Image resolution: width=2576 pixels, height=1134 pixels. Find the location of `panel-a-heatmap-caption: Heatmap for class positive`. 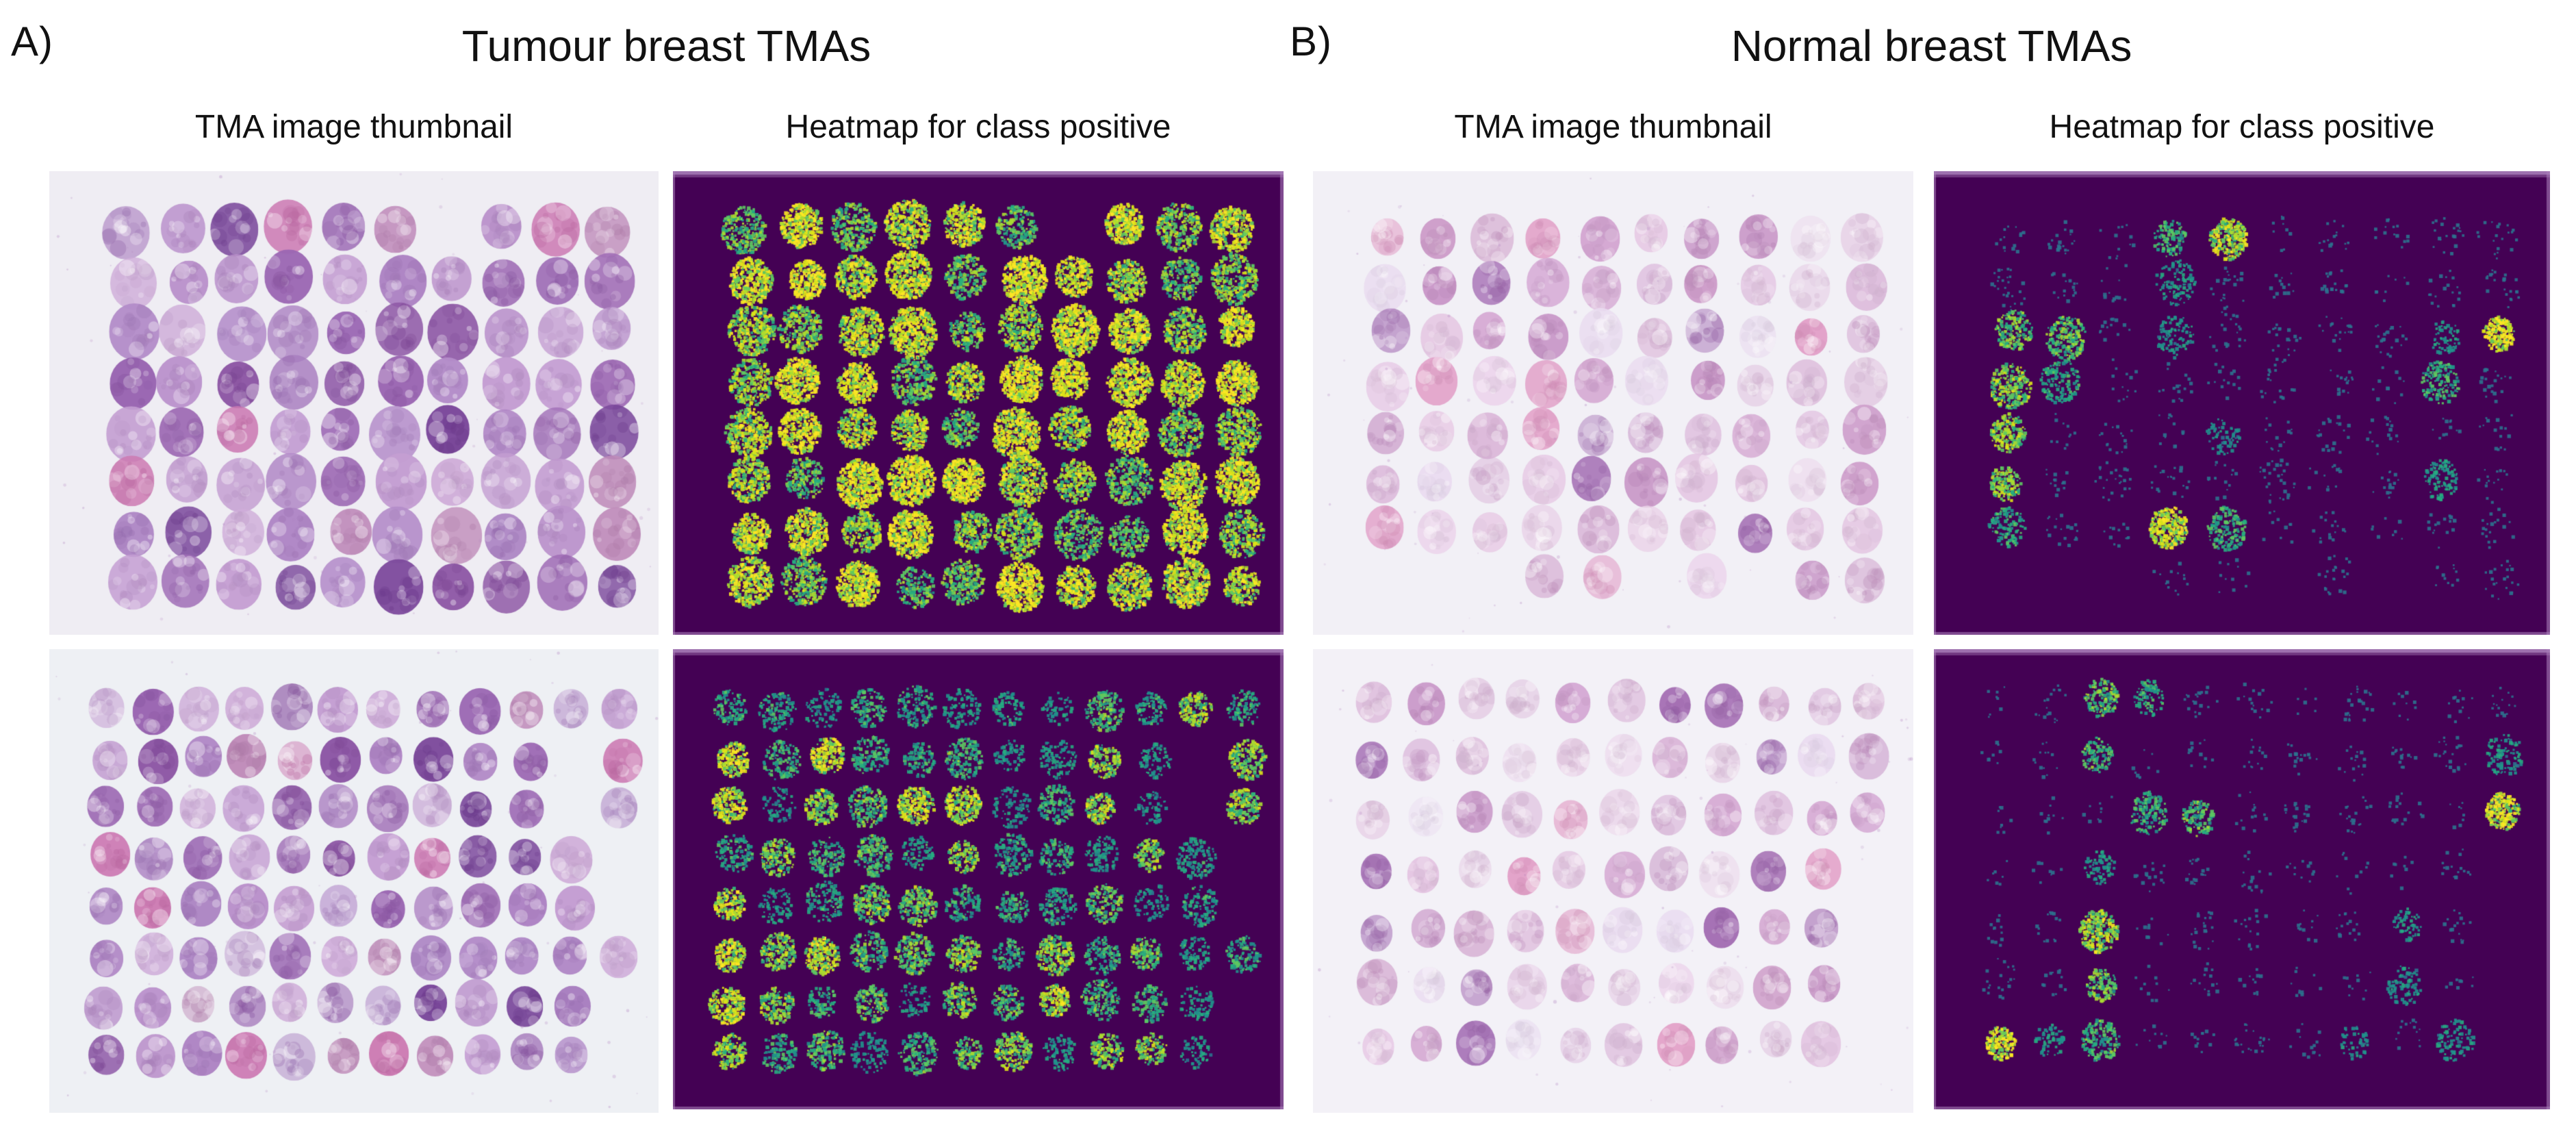

panel-a-heatmap-caption: Heatmap for class positive is located at coordinates (978, 127).